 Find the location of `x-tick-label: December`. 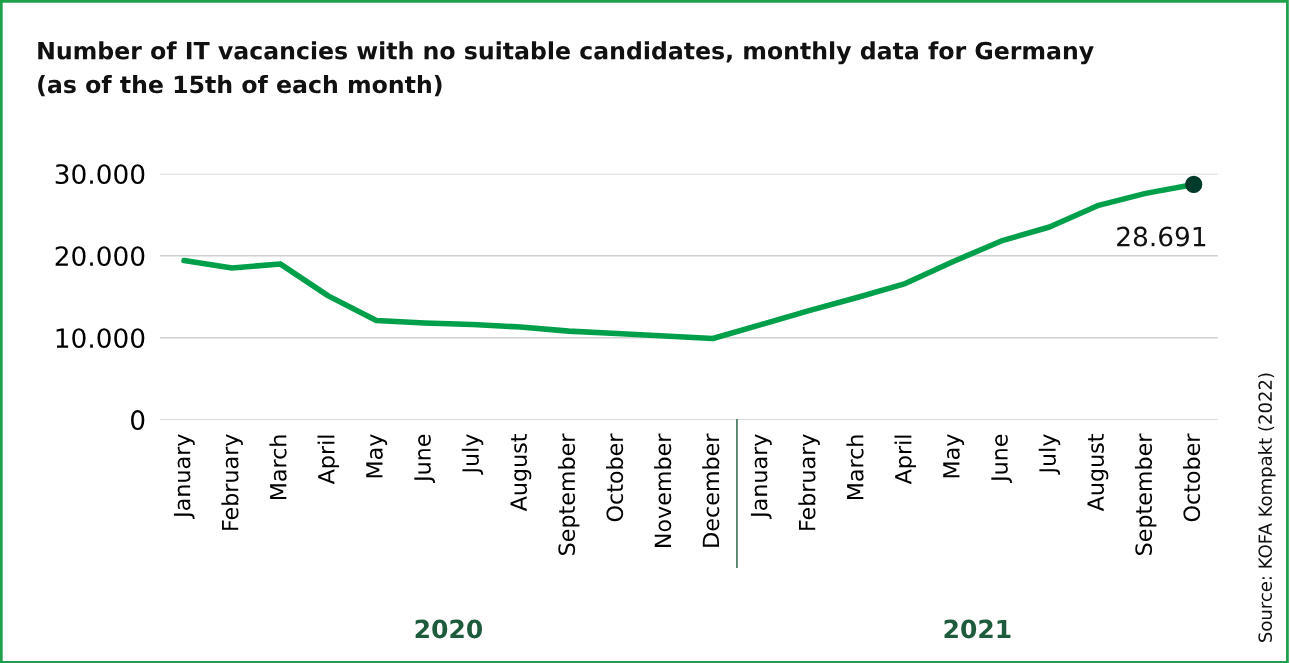

x-tick-label: December is located at coordinates (711, 490).